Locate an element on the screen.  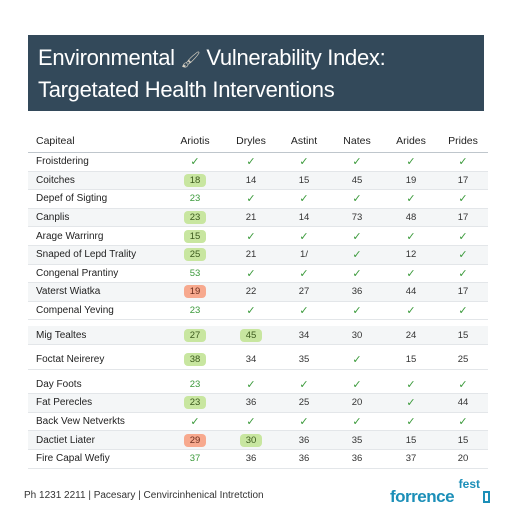
row-label: Dactiet Liater is located at coordinates (65, 440).